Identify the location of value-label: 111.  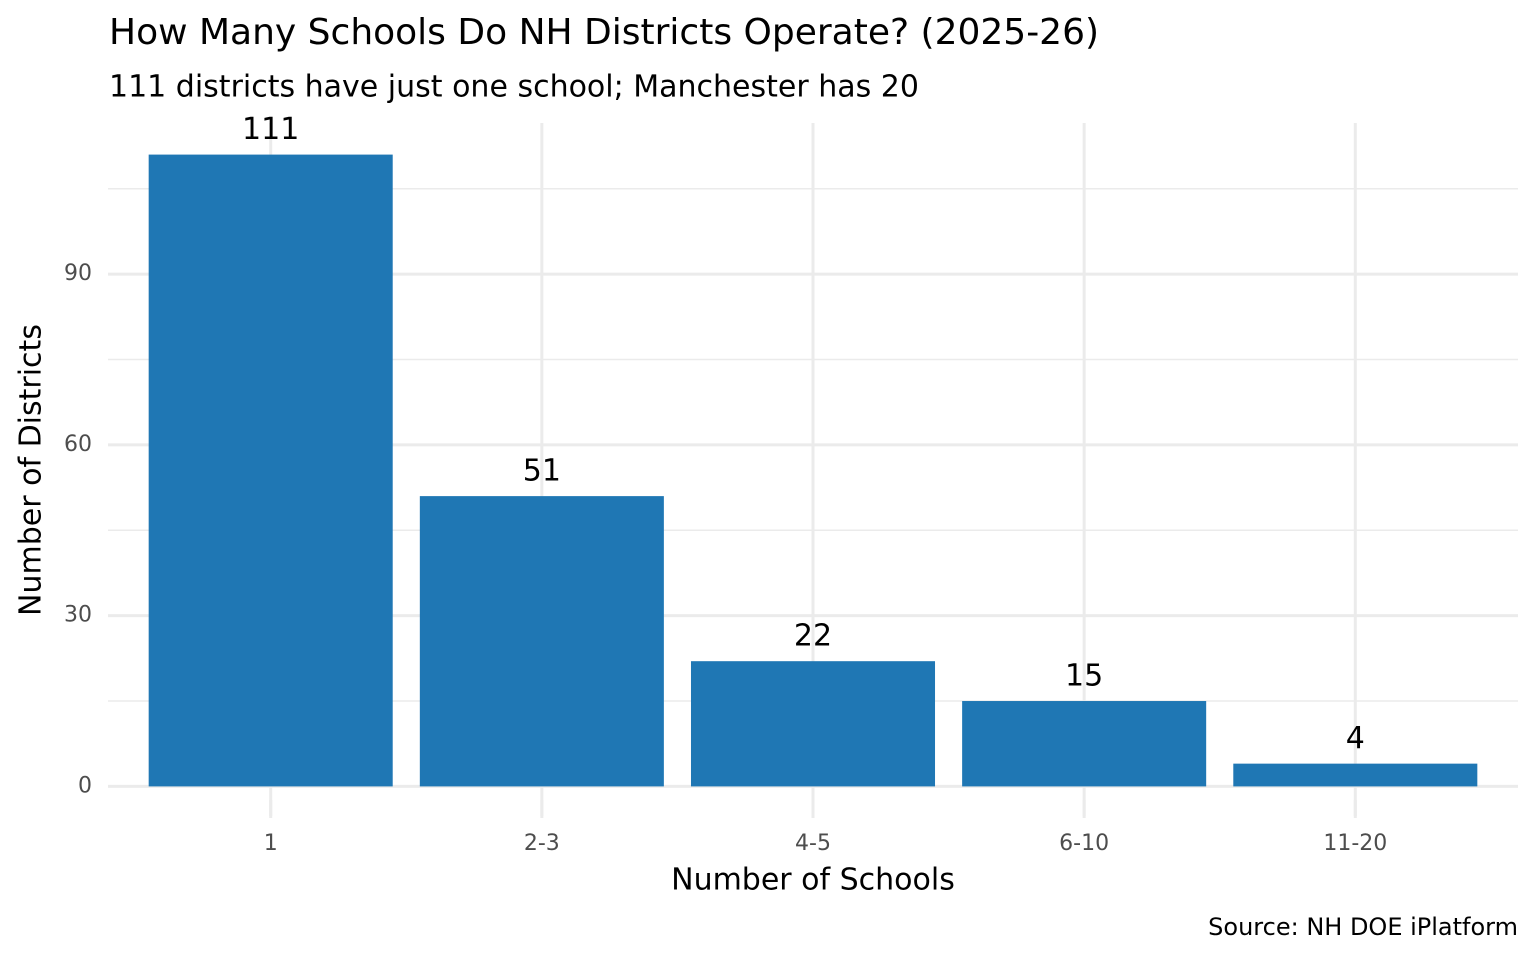
(270, 129).